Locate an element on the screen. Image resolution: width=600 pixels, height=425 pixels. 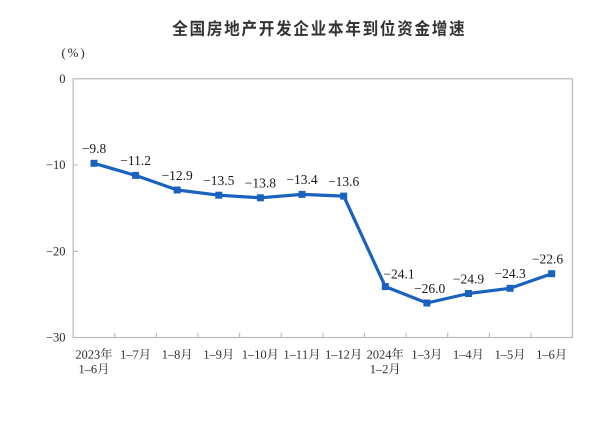
svg-text: −10 is located at coordinates (56, 165).